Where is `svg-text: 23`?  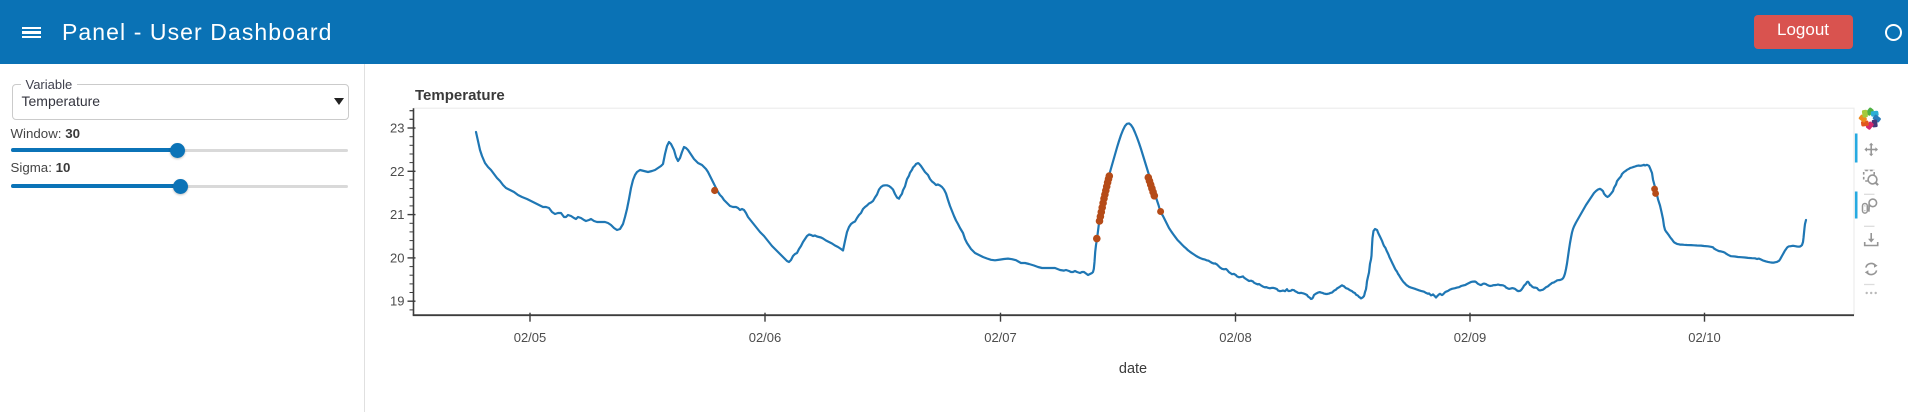
svg-text: 23 is located at coordinates (397, 128).